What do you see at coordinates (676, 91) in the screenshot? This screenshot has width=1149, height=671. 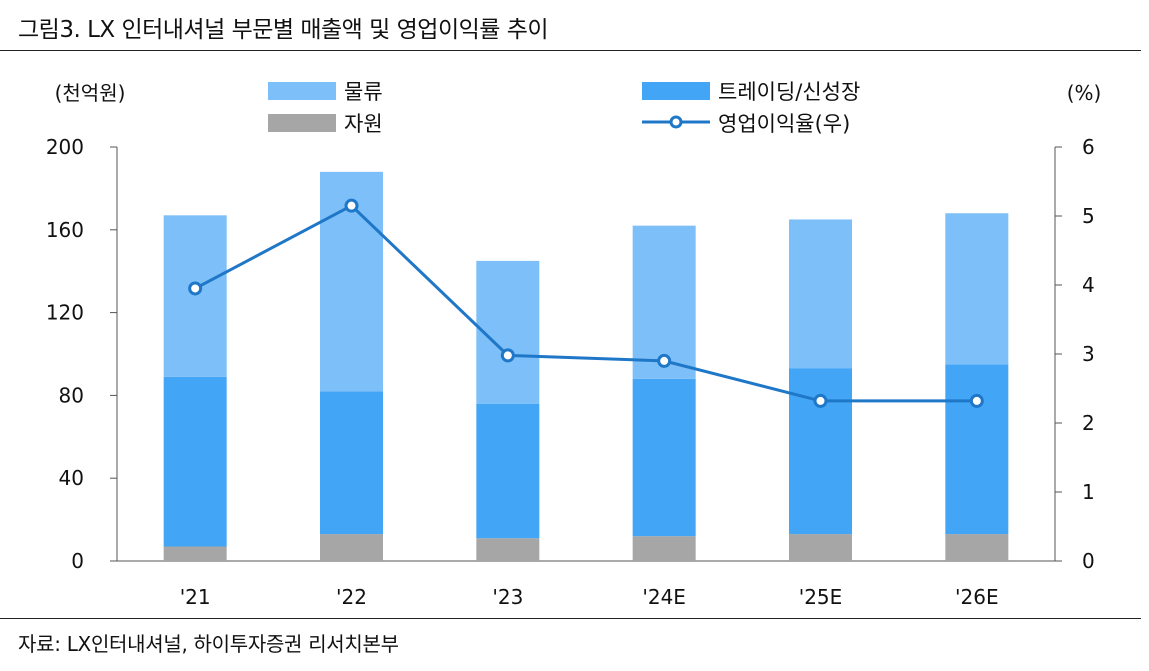 I see `legend-swatch-trading` at bounding box center [676, 91].